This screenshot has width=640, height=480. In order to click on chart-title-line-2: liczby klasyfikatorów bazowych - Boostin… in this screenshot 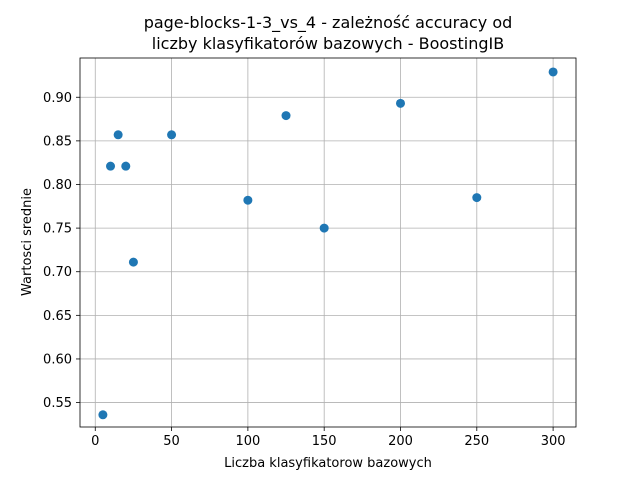, I will do `click(328, 43)`.